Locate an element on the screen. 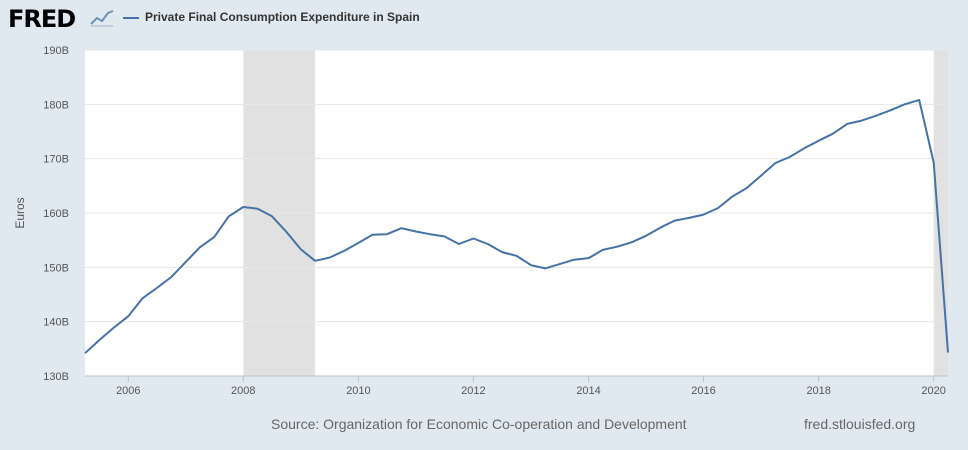 This screenshot has height=450, width=968. y-axis-label: Euros is located at coordinates (20, 212).